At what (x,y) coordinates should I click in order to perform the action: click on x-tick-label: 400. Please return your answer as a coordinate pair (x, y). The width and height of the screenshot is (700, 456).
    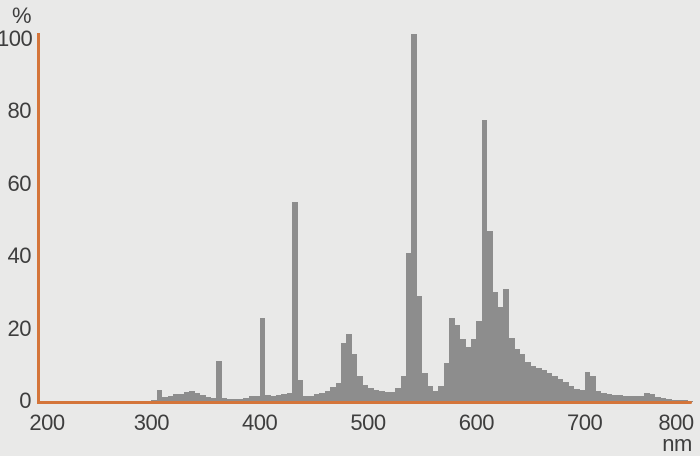
    Looking at the image, I should click on (260, 422).